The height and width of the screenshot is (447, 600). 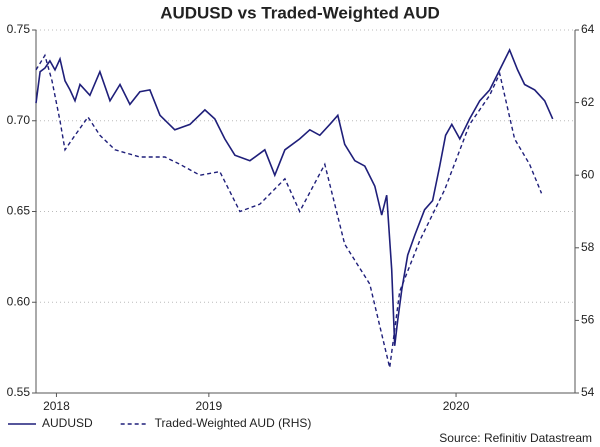 I want to click on y-tick-label: 0.75, so click(x=19, y=29).